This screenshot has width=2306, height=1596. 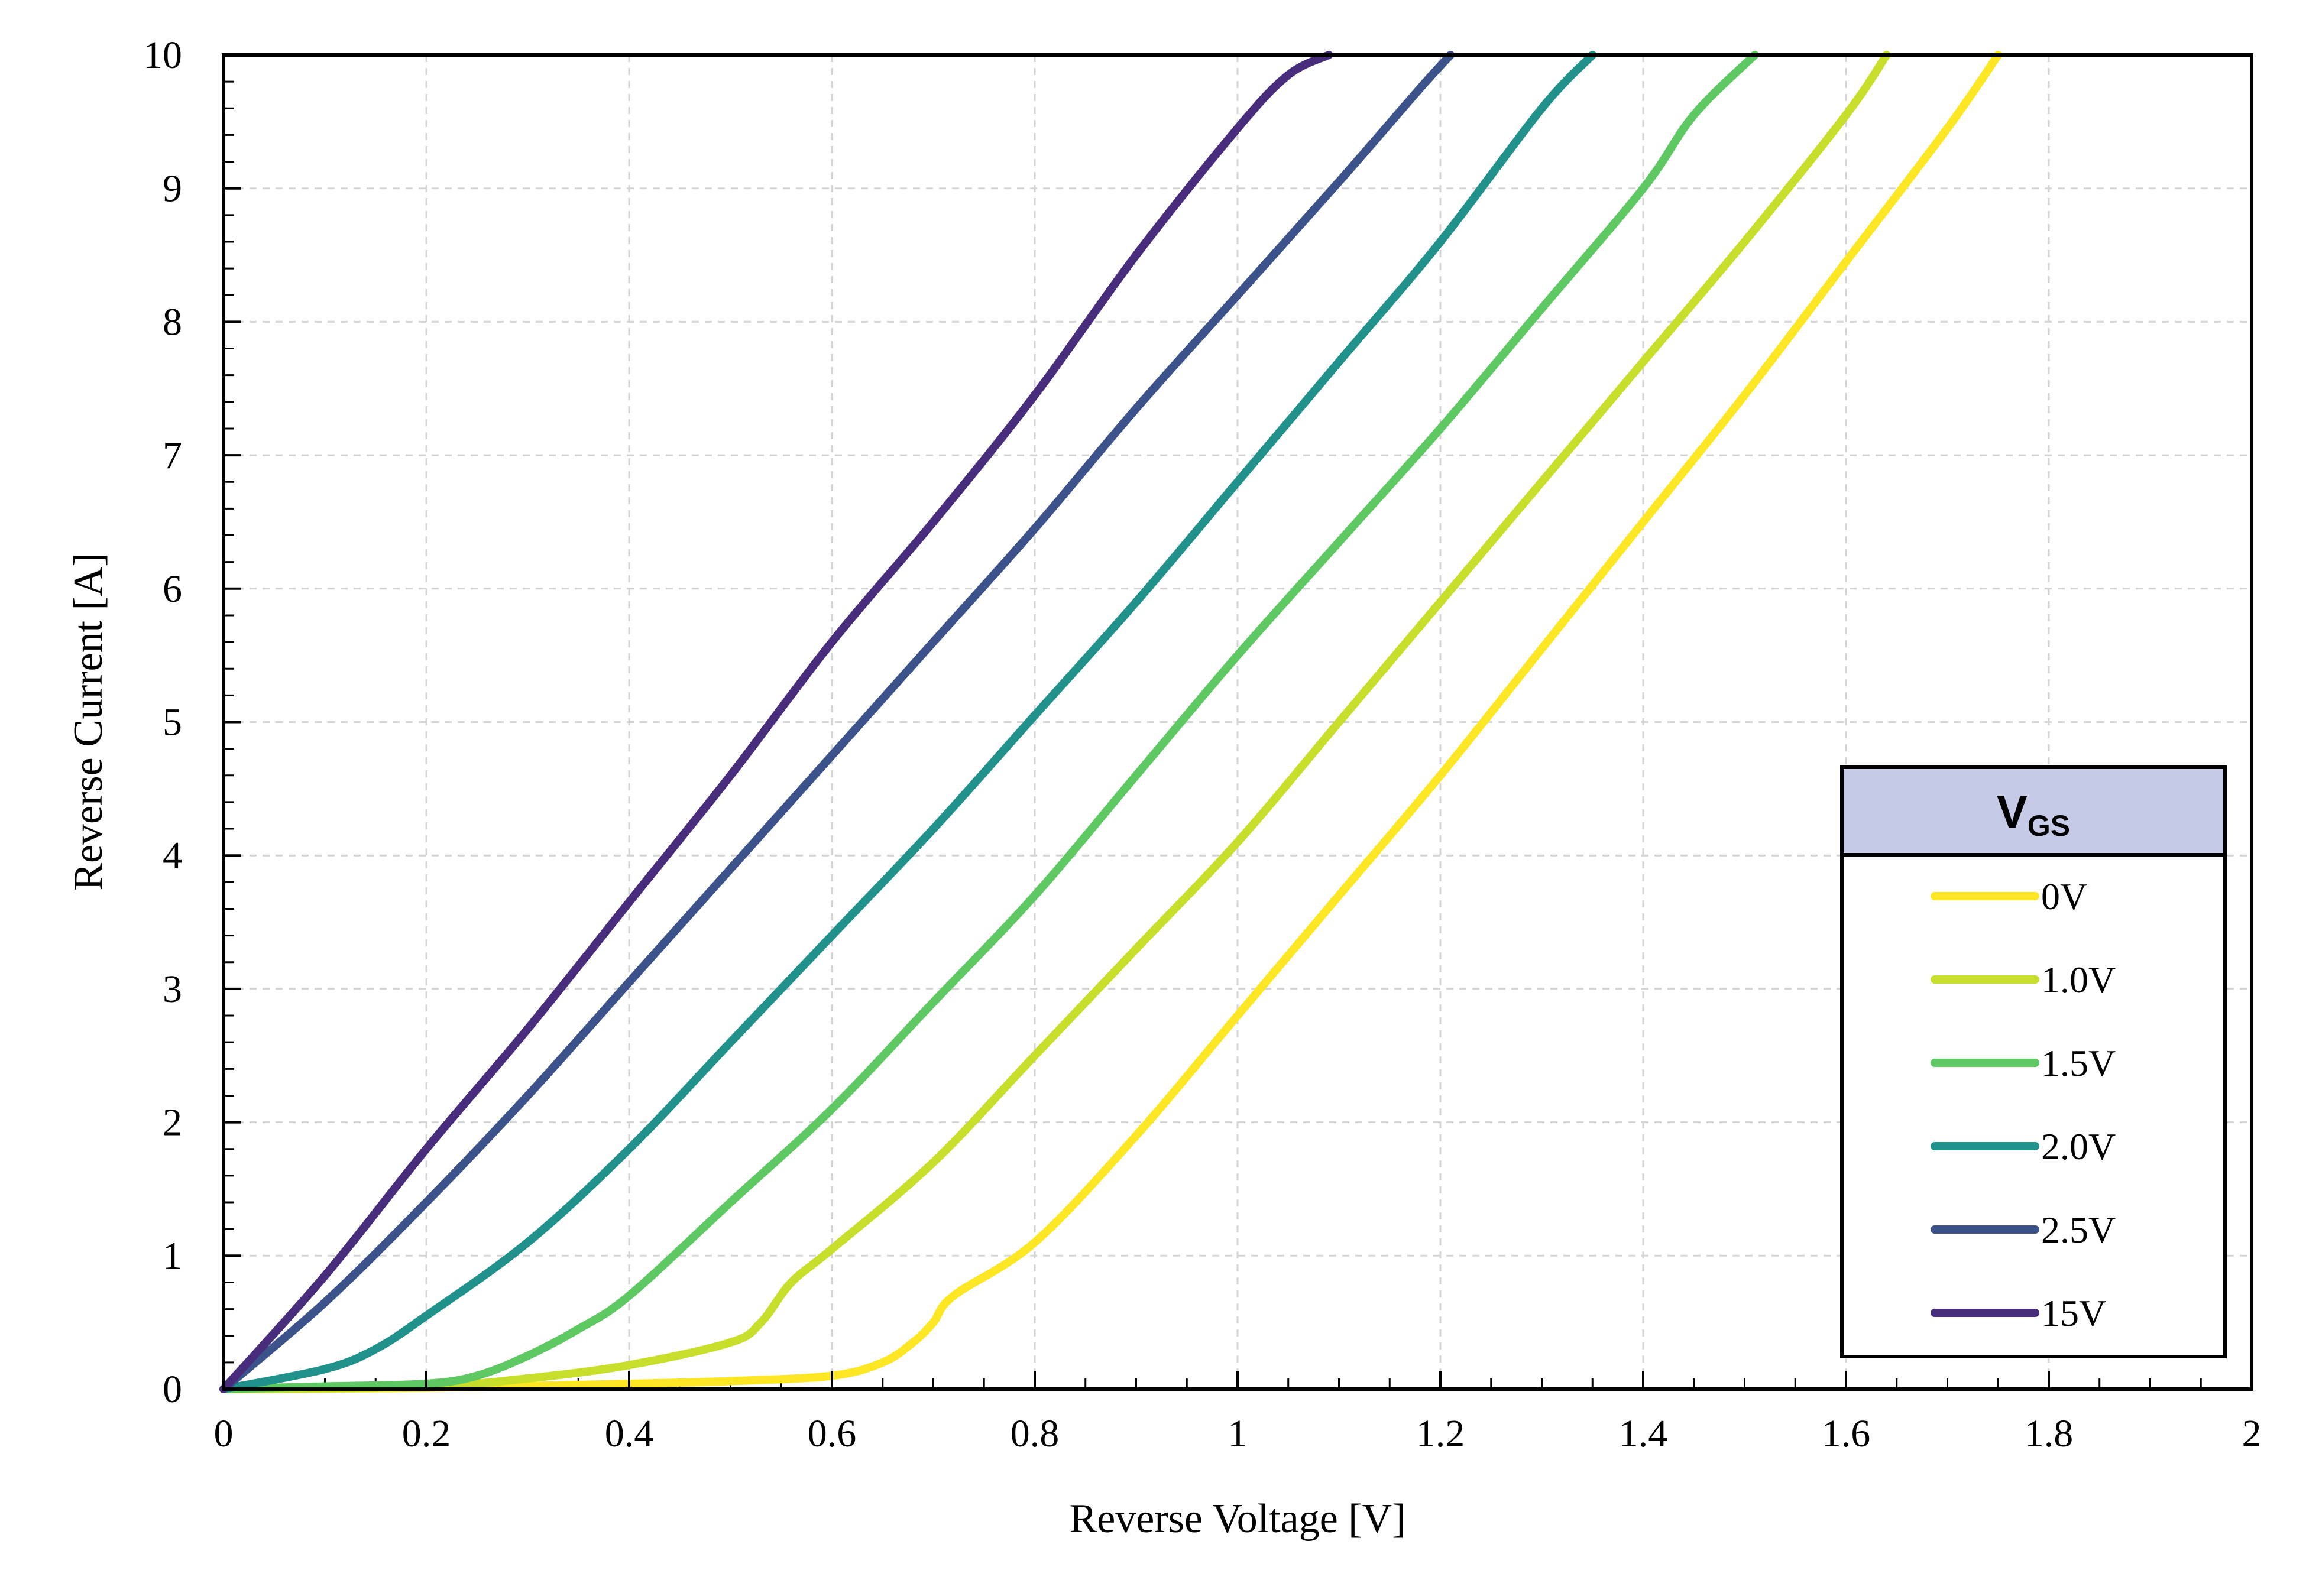 What do you see at coordinates (1238, 1433) in the screenshot?
I see `x-tick-label: 1` at bounding box center [1238, 1433].